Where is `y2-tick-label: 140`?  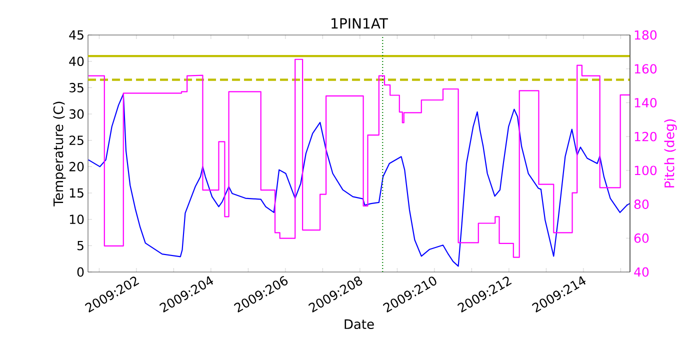
y2-tick-label: 140 is located at coordinates (645, 103).